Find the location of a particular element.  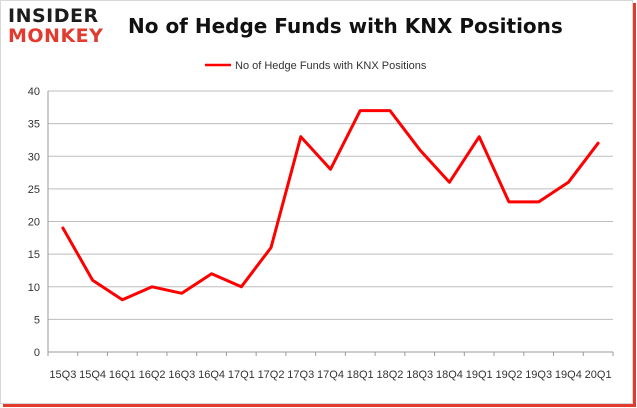

x-tick-label-18Q2: 18Q2 is located at coordinates (390, 375).